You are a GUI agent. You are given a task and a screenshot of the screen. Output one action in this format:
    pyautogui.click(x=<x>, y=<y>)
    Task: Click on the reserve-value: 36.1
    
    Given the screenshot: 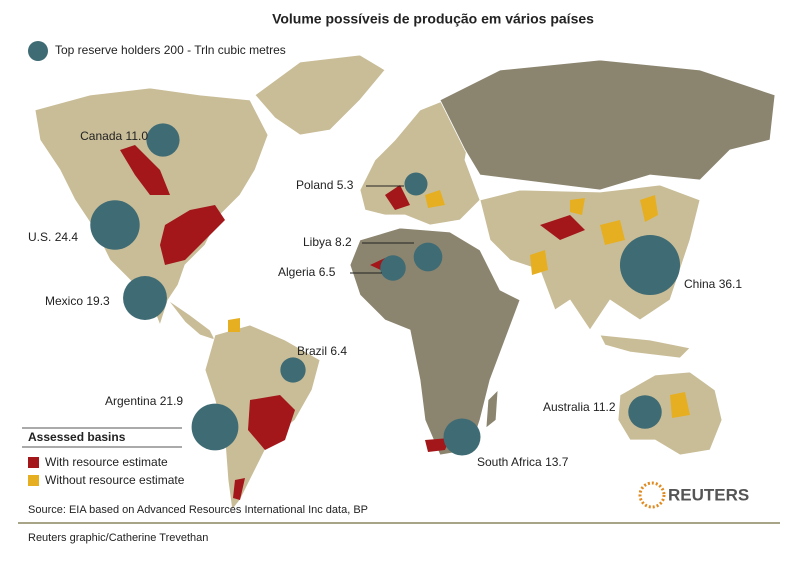 What is the action you would take?
    pyautogui.click(x=731, y=284)
    